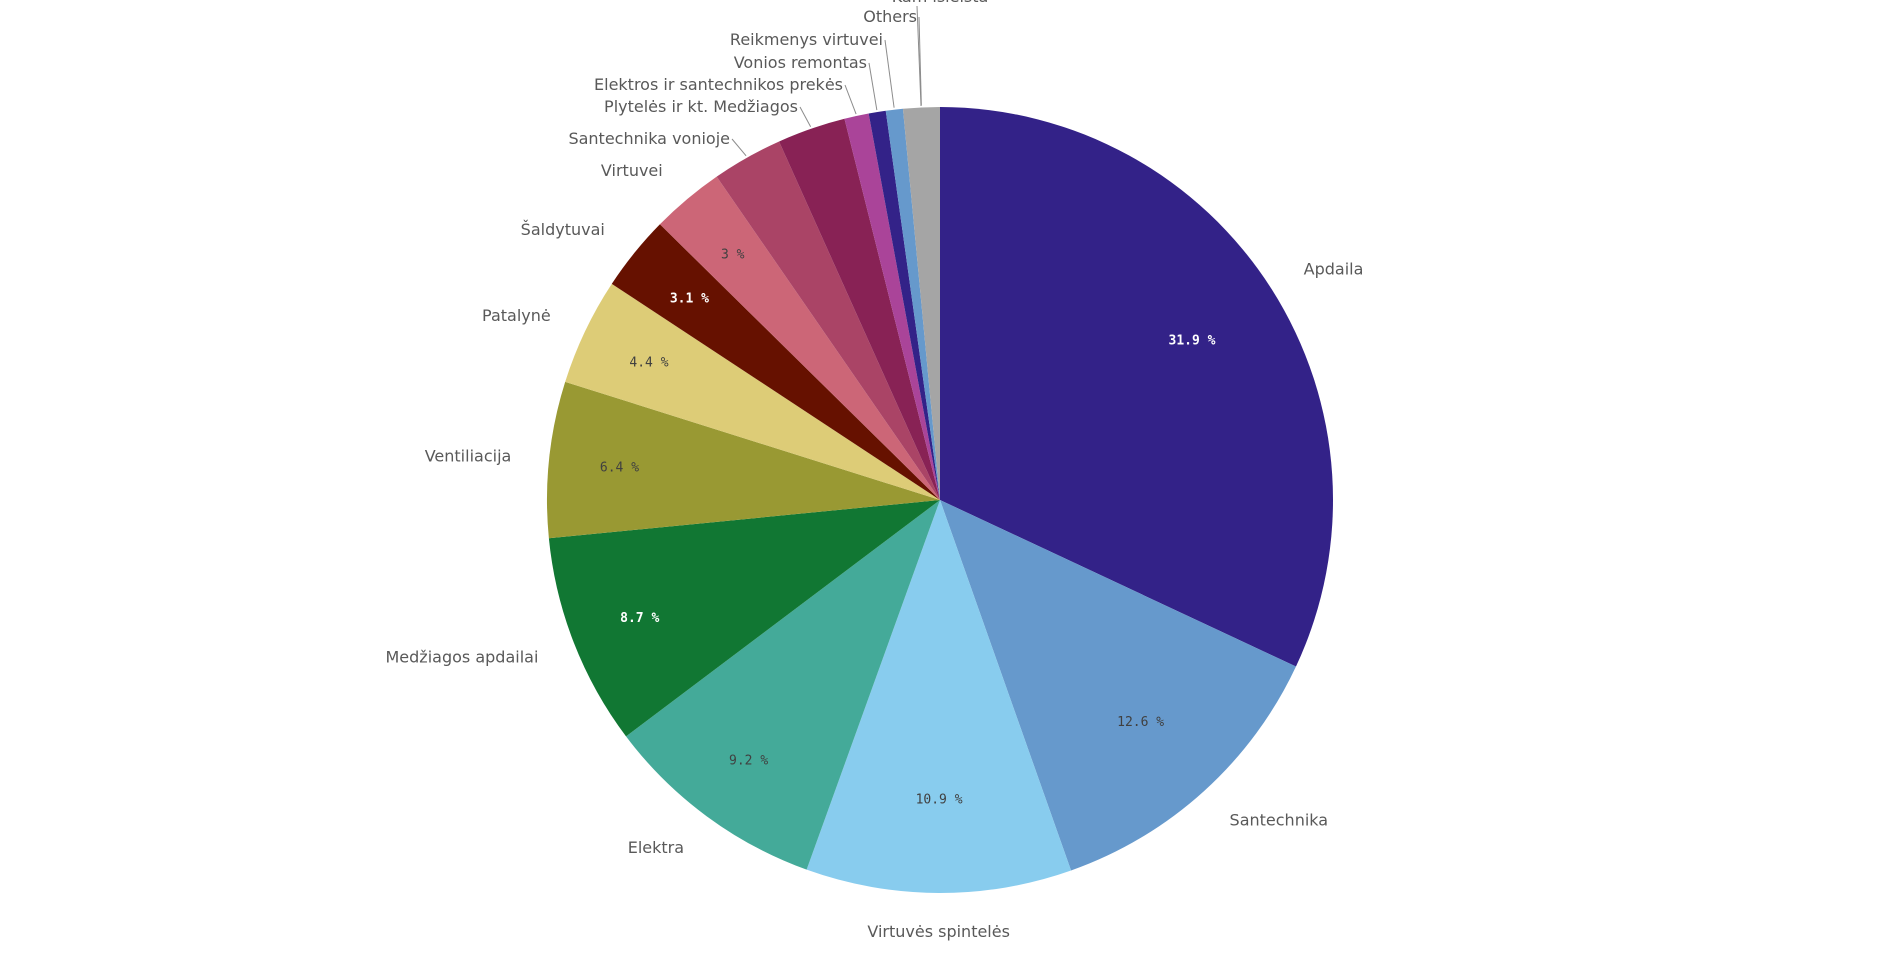 The image size is (1880, 955). What do you see at coordinates (1140, 722) in the screenshot?
I see `value-label-santechnika: 12.6 %` at bounding box center [1140, 722].